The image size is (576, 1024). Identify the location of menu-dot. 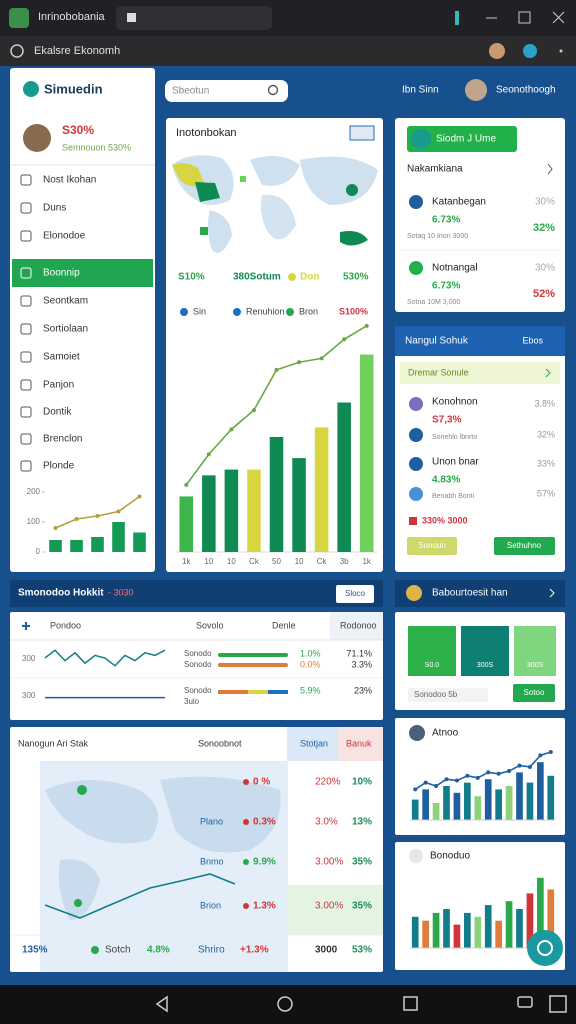
(561, 51).